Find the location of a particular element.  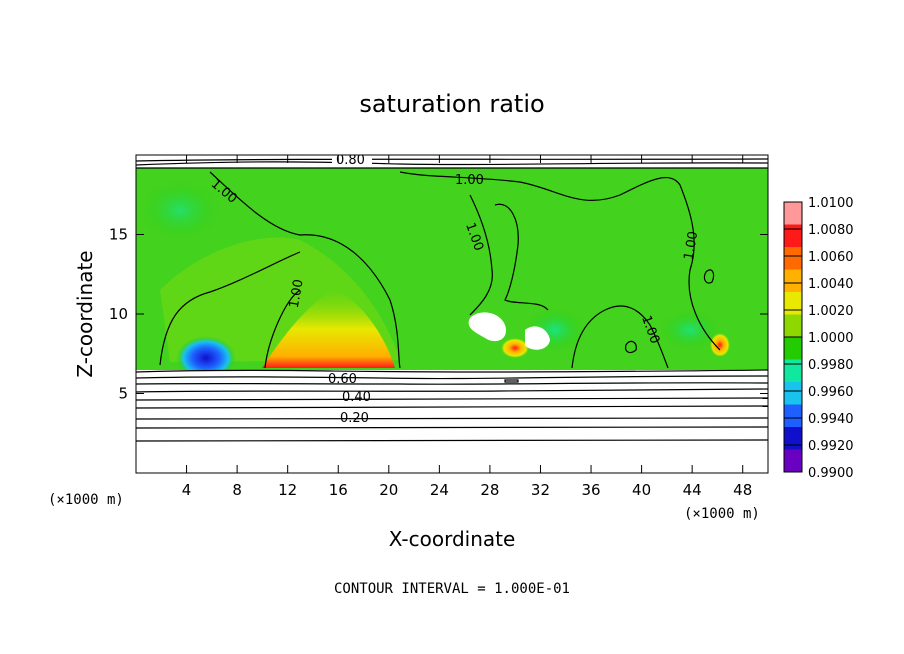

y-tick-label: 5 is located at coordinates (123, 394).